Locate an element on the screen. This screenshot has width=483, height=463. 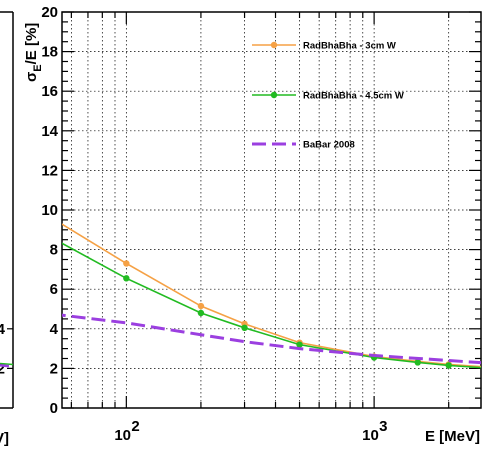
series-line-babar is located at coordinates (271, 339).